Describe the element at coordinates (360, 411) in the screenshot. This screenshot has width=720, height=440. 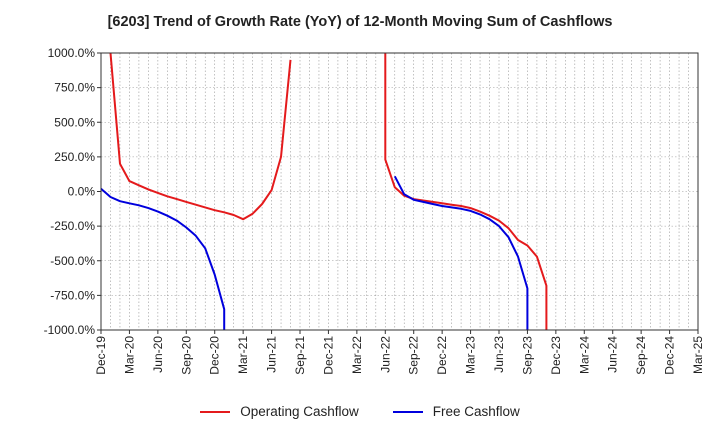
I see `legend: Operating Cashflow Free Cashflow` at that location.